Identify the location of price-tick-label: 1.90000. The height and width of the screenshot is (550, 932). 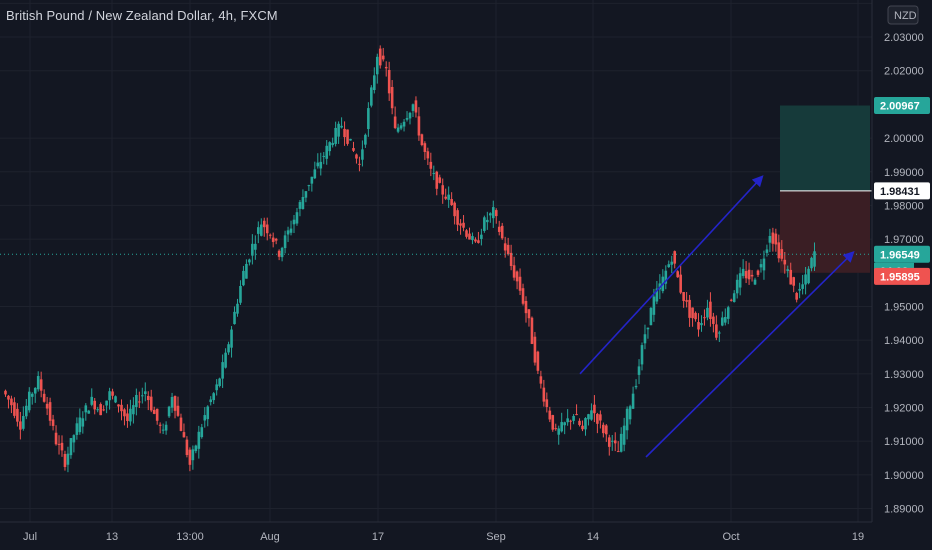
(904, 476).